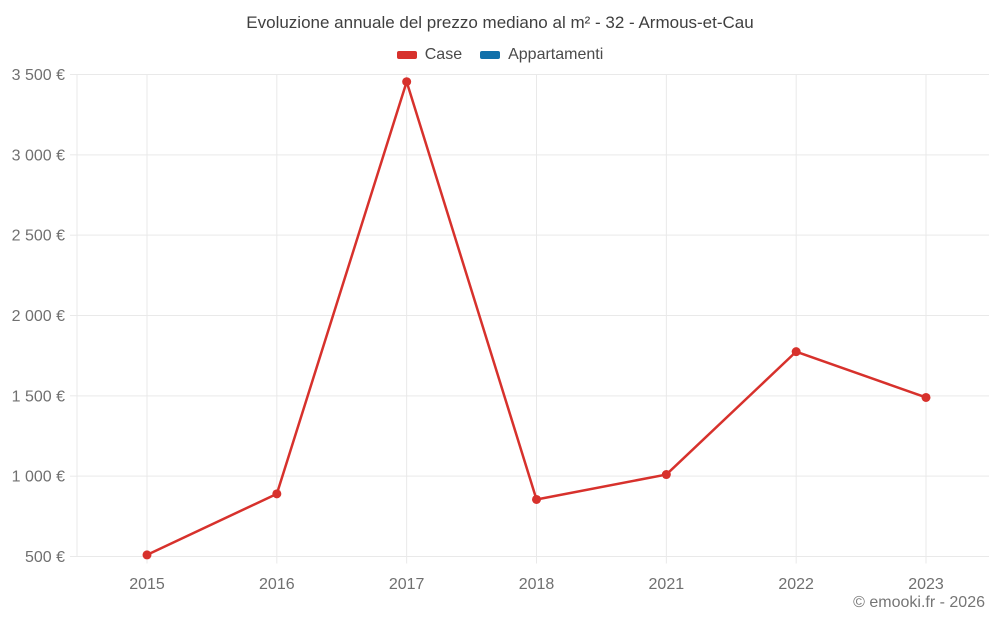 Image resolution: width=1000 pixels, height=625 pixels. What do you see at coordinates (667, 584) in the screenshot?
I see `x-axis-tick-label: 2021` at bounding box center [667, 584].